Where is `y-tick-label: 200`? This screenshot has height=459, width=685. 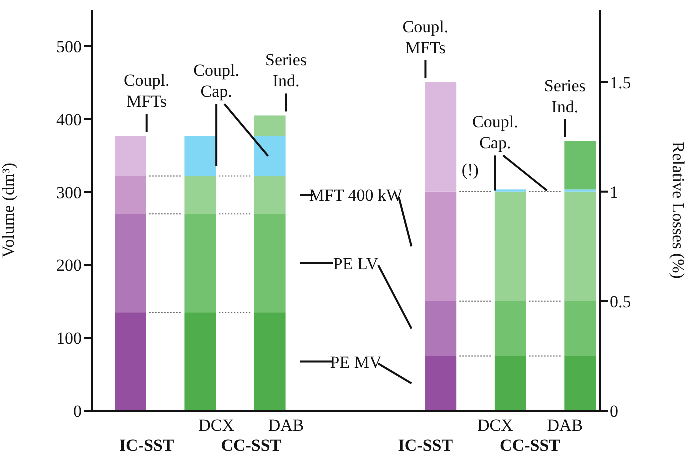 y-tick-label: 200 is located at coordinates (69, 266).